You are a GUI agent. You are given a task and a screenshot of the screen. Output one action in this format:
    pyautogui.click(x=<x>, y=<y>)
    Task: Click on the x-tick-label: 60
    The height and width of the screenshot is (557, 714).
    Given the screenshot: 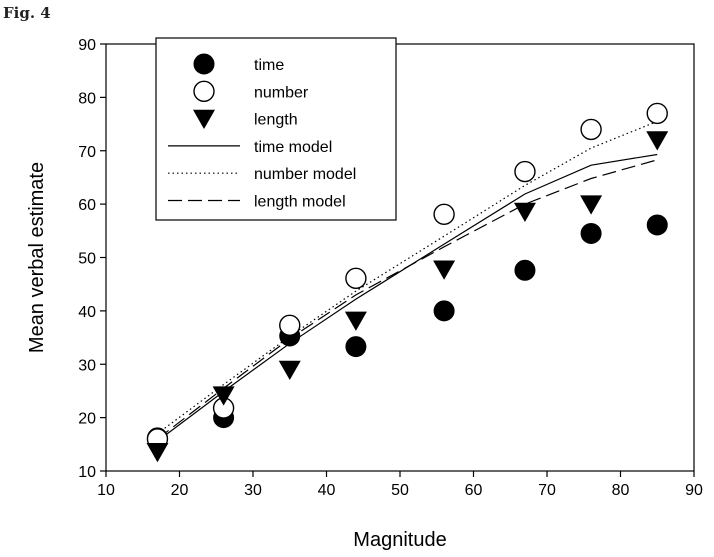 What is the action you would take?
    pyautogui.click(x=474, y=490)
    